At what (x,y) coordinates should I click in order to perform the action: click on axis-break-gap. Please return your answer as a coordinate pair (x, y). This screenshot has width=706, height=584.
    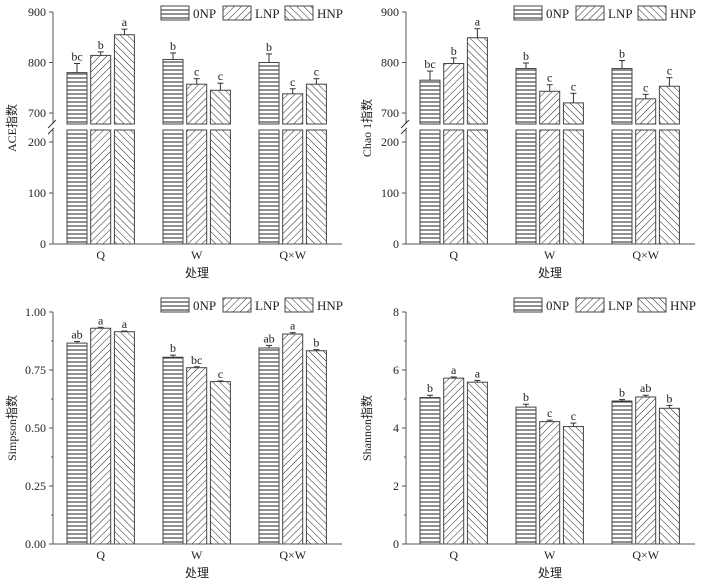
    Looking at the image, I should click on (198, 127).